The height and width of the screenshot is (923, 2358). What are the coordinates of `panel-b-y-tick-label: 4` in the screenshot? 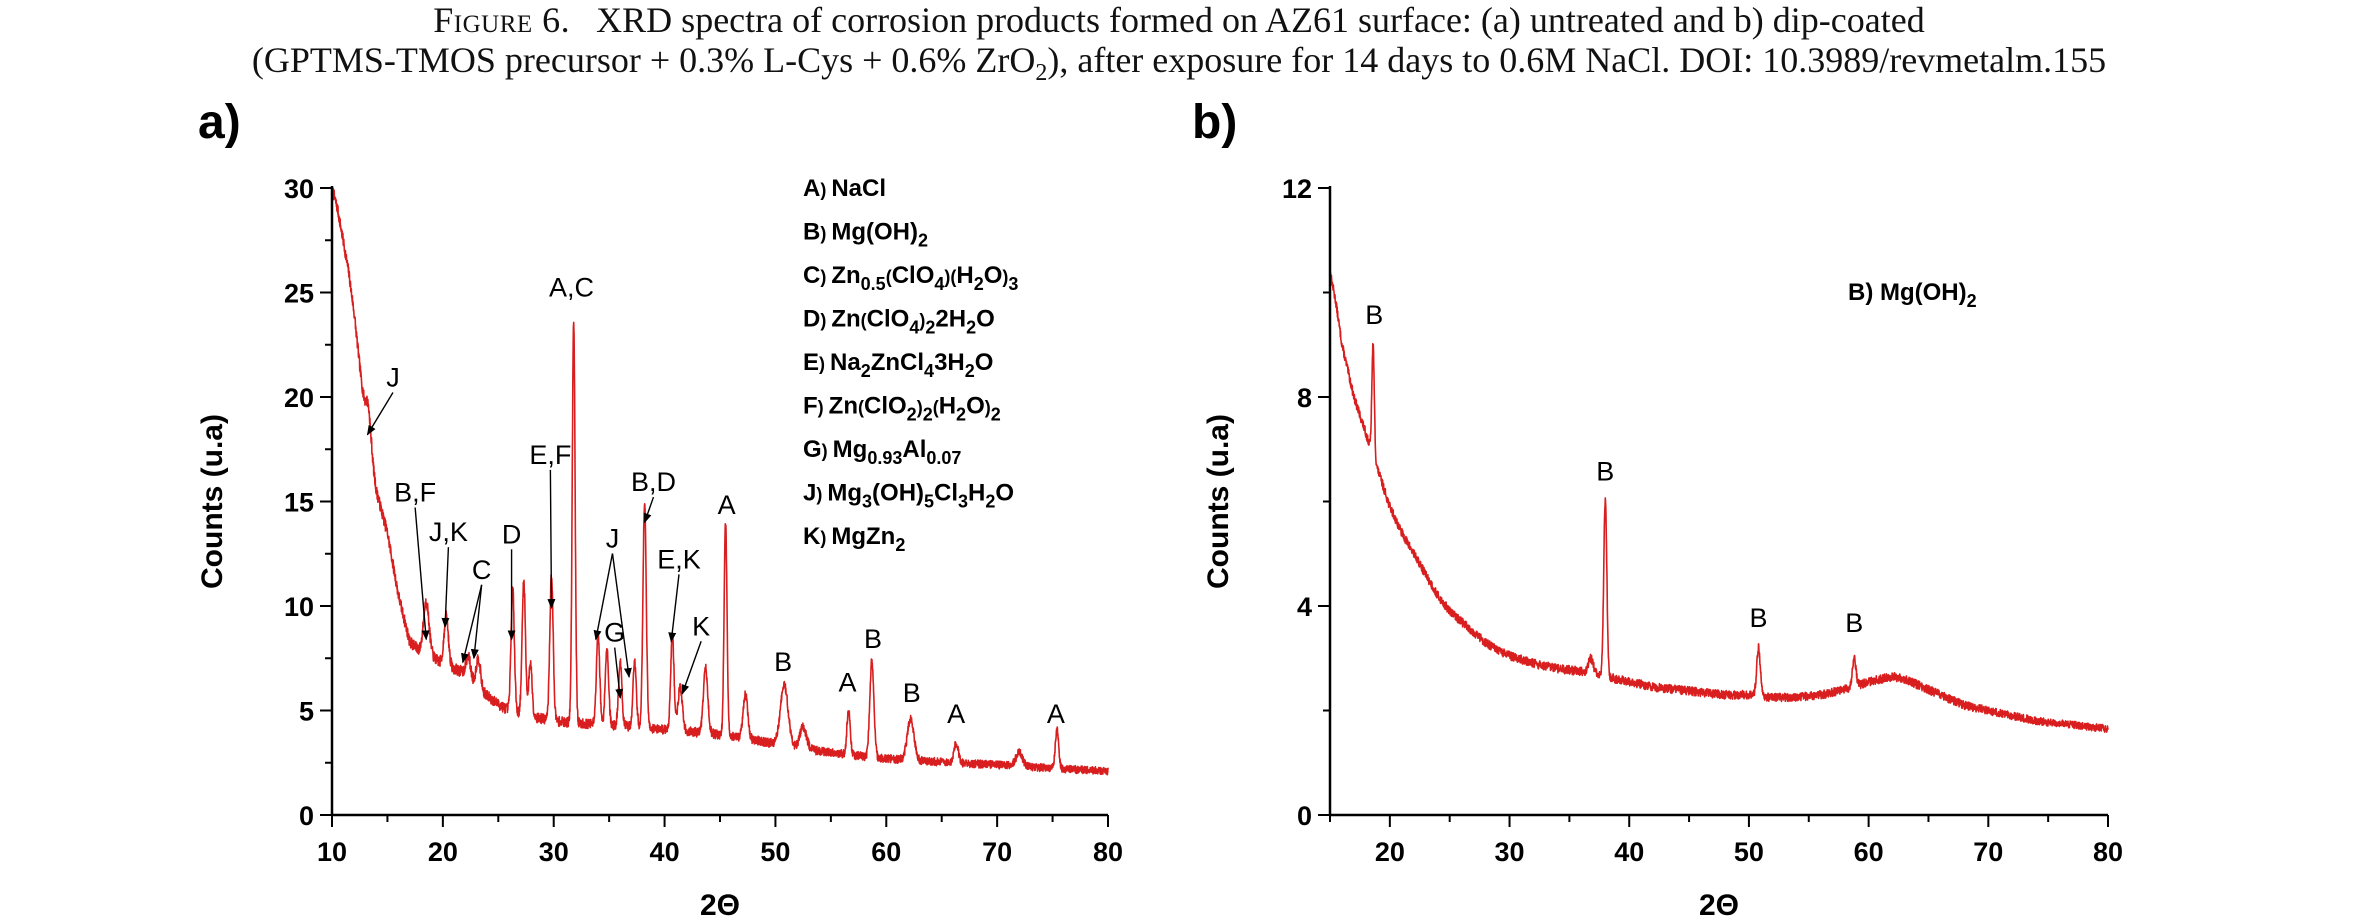 It's located at (1304, 607).